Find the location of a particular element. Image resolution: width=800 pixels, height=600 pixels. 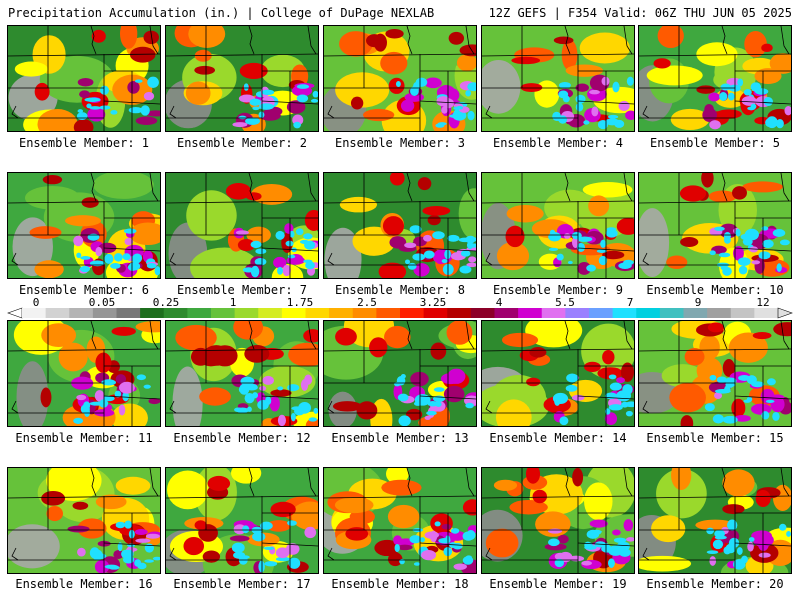

colorbar-min-arrow is located at coordinates (15, 313).